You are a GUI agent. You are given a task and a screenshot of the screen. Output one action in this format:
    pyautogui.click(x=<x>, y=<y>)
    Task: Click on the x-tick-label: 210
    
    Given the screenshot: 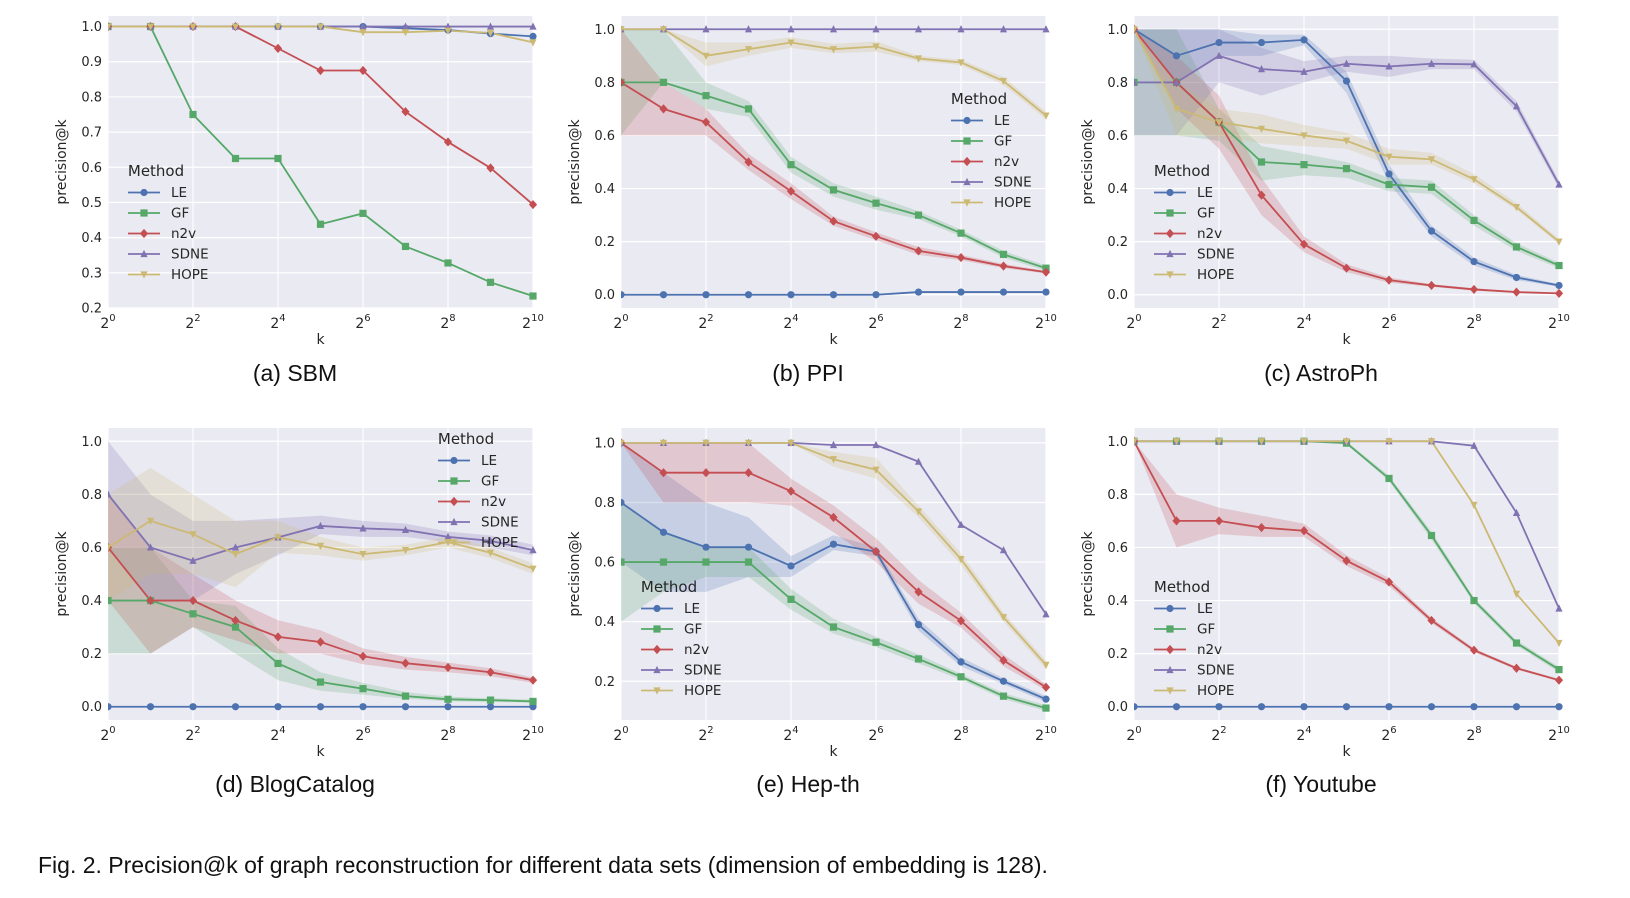 What is the action you would take?
    pyautogui.click(x=533, y=322)
    